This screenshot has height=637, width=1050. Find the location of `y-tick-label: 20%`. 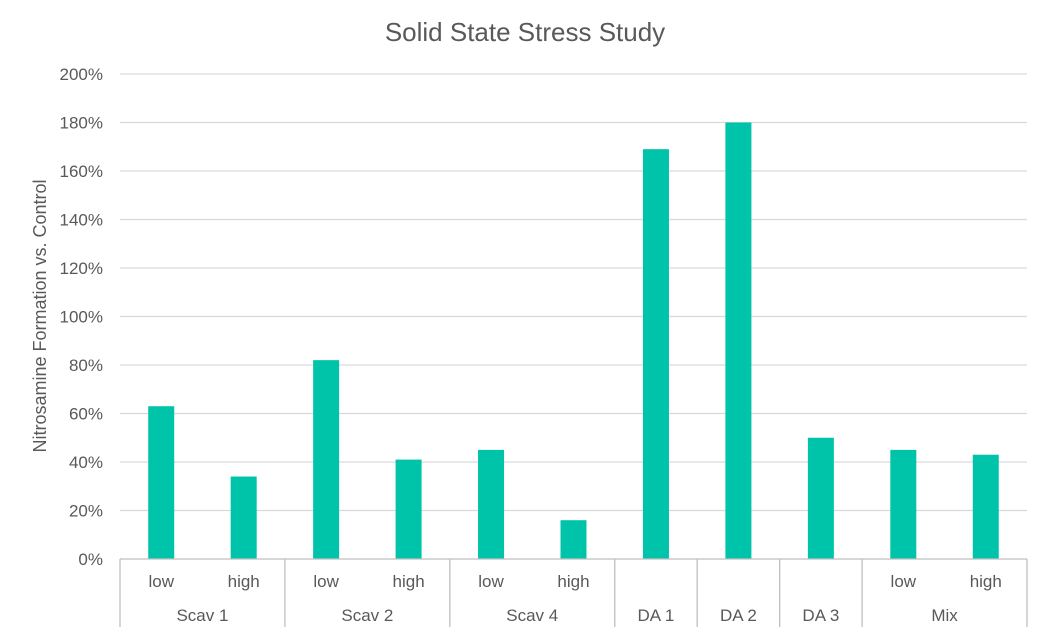

y-tick-label: 20% is located at coordinates (86, 511).